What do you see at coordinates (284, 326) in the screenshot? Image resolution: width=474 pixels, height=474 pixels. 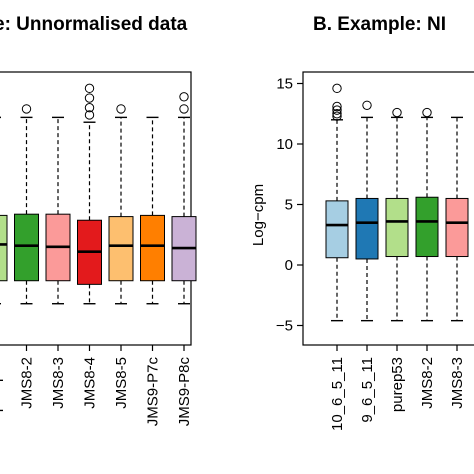 I see `right-y-tick-label: −5` at bounding box center [284, 326].